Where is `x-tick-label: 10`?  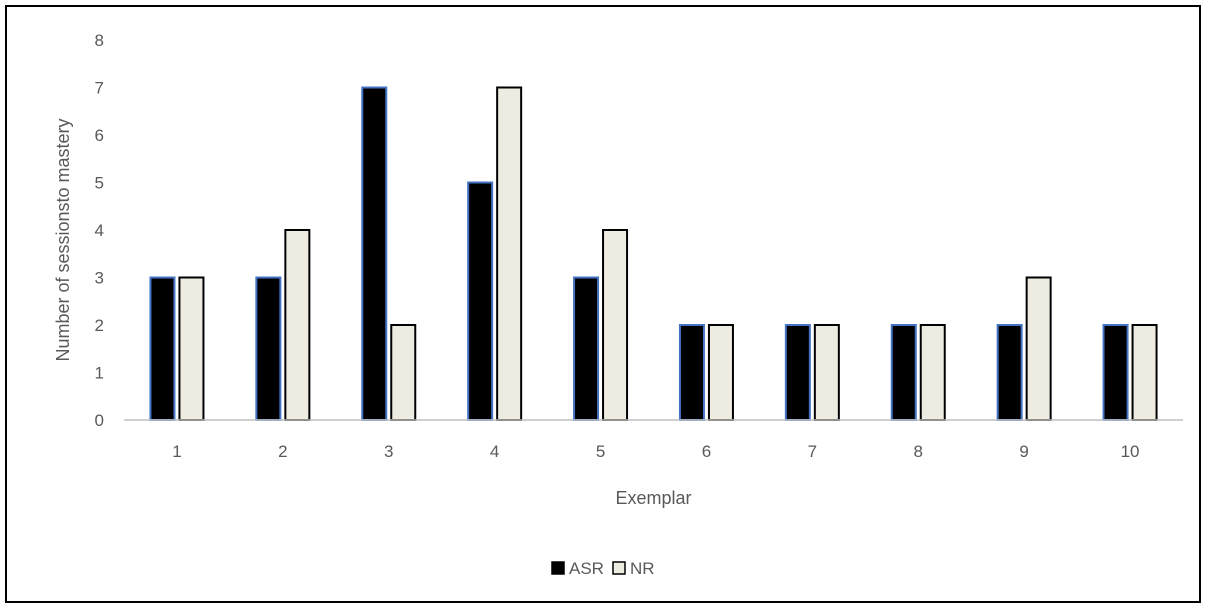 x-tick-label: 10 is located at coordinates (1130, 451).